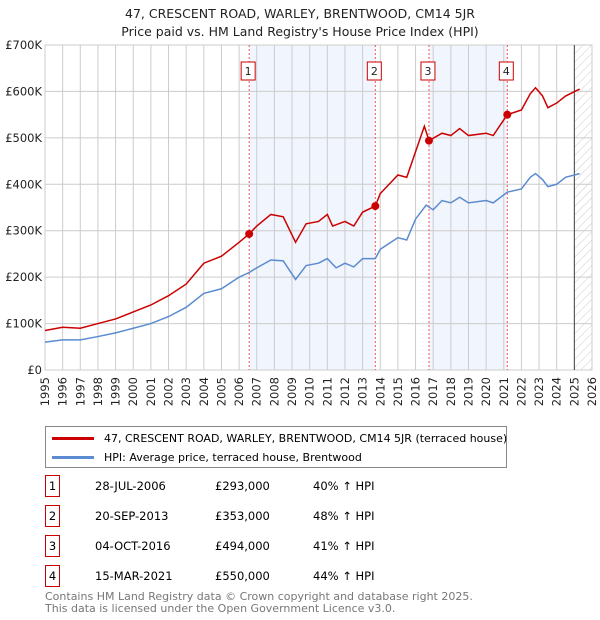 The width and height of the screenshot is (600, 620). Describe the element at coordinates (239, 391) in the screenshot. I see `x-tick-label: 2006` at that location.